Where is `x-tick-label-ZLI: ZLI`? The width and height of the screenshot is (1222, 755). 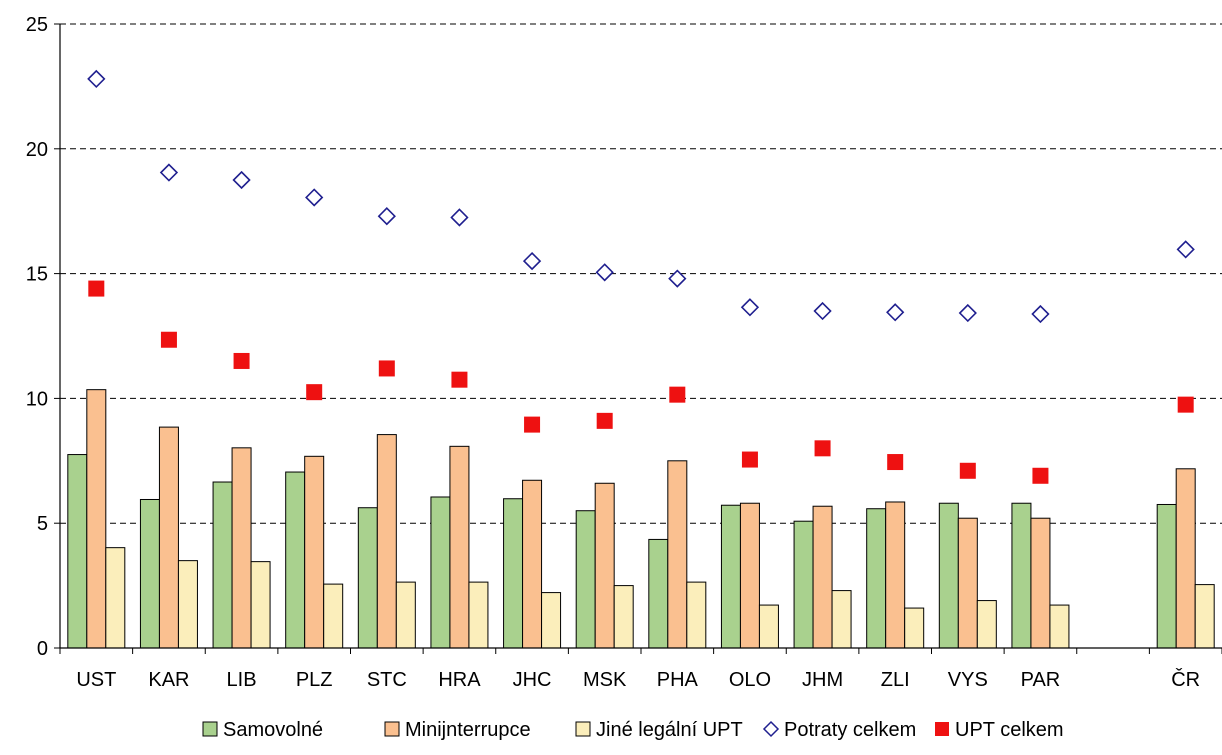
x-tick-label-ZLI: ZLI is located at coordinates (895, 680).